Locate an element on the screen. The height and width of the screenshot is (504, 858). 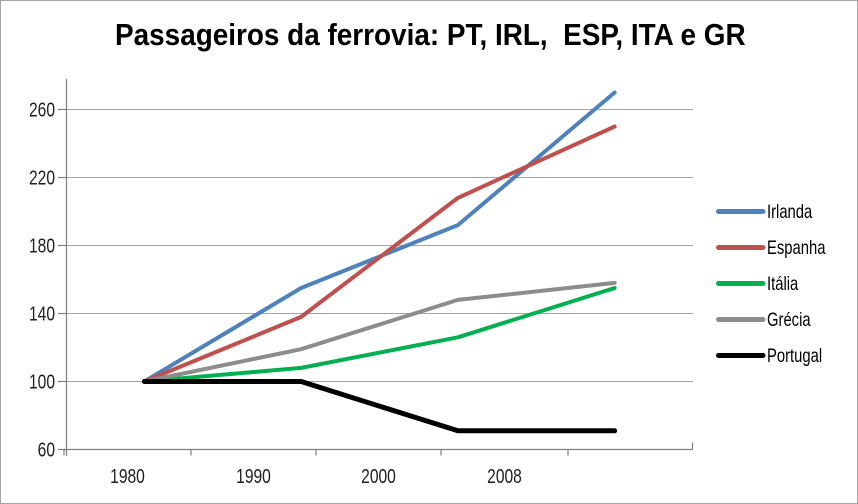
y-tick-label: 180 is located at coordinates (42, 246).